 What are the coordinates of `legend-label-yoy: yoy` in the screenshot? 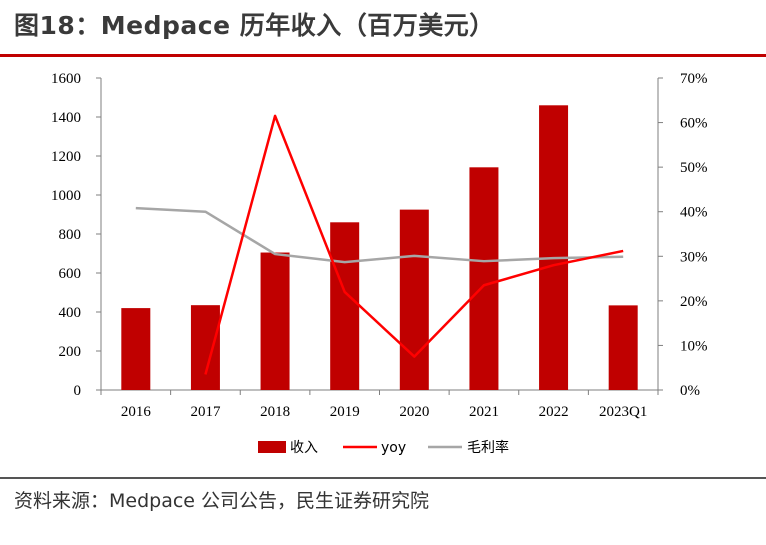 It's located at (393, 448).